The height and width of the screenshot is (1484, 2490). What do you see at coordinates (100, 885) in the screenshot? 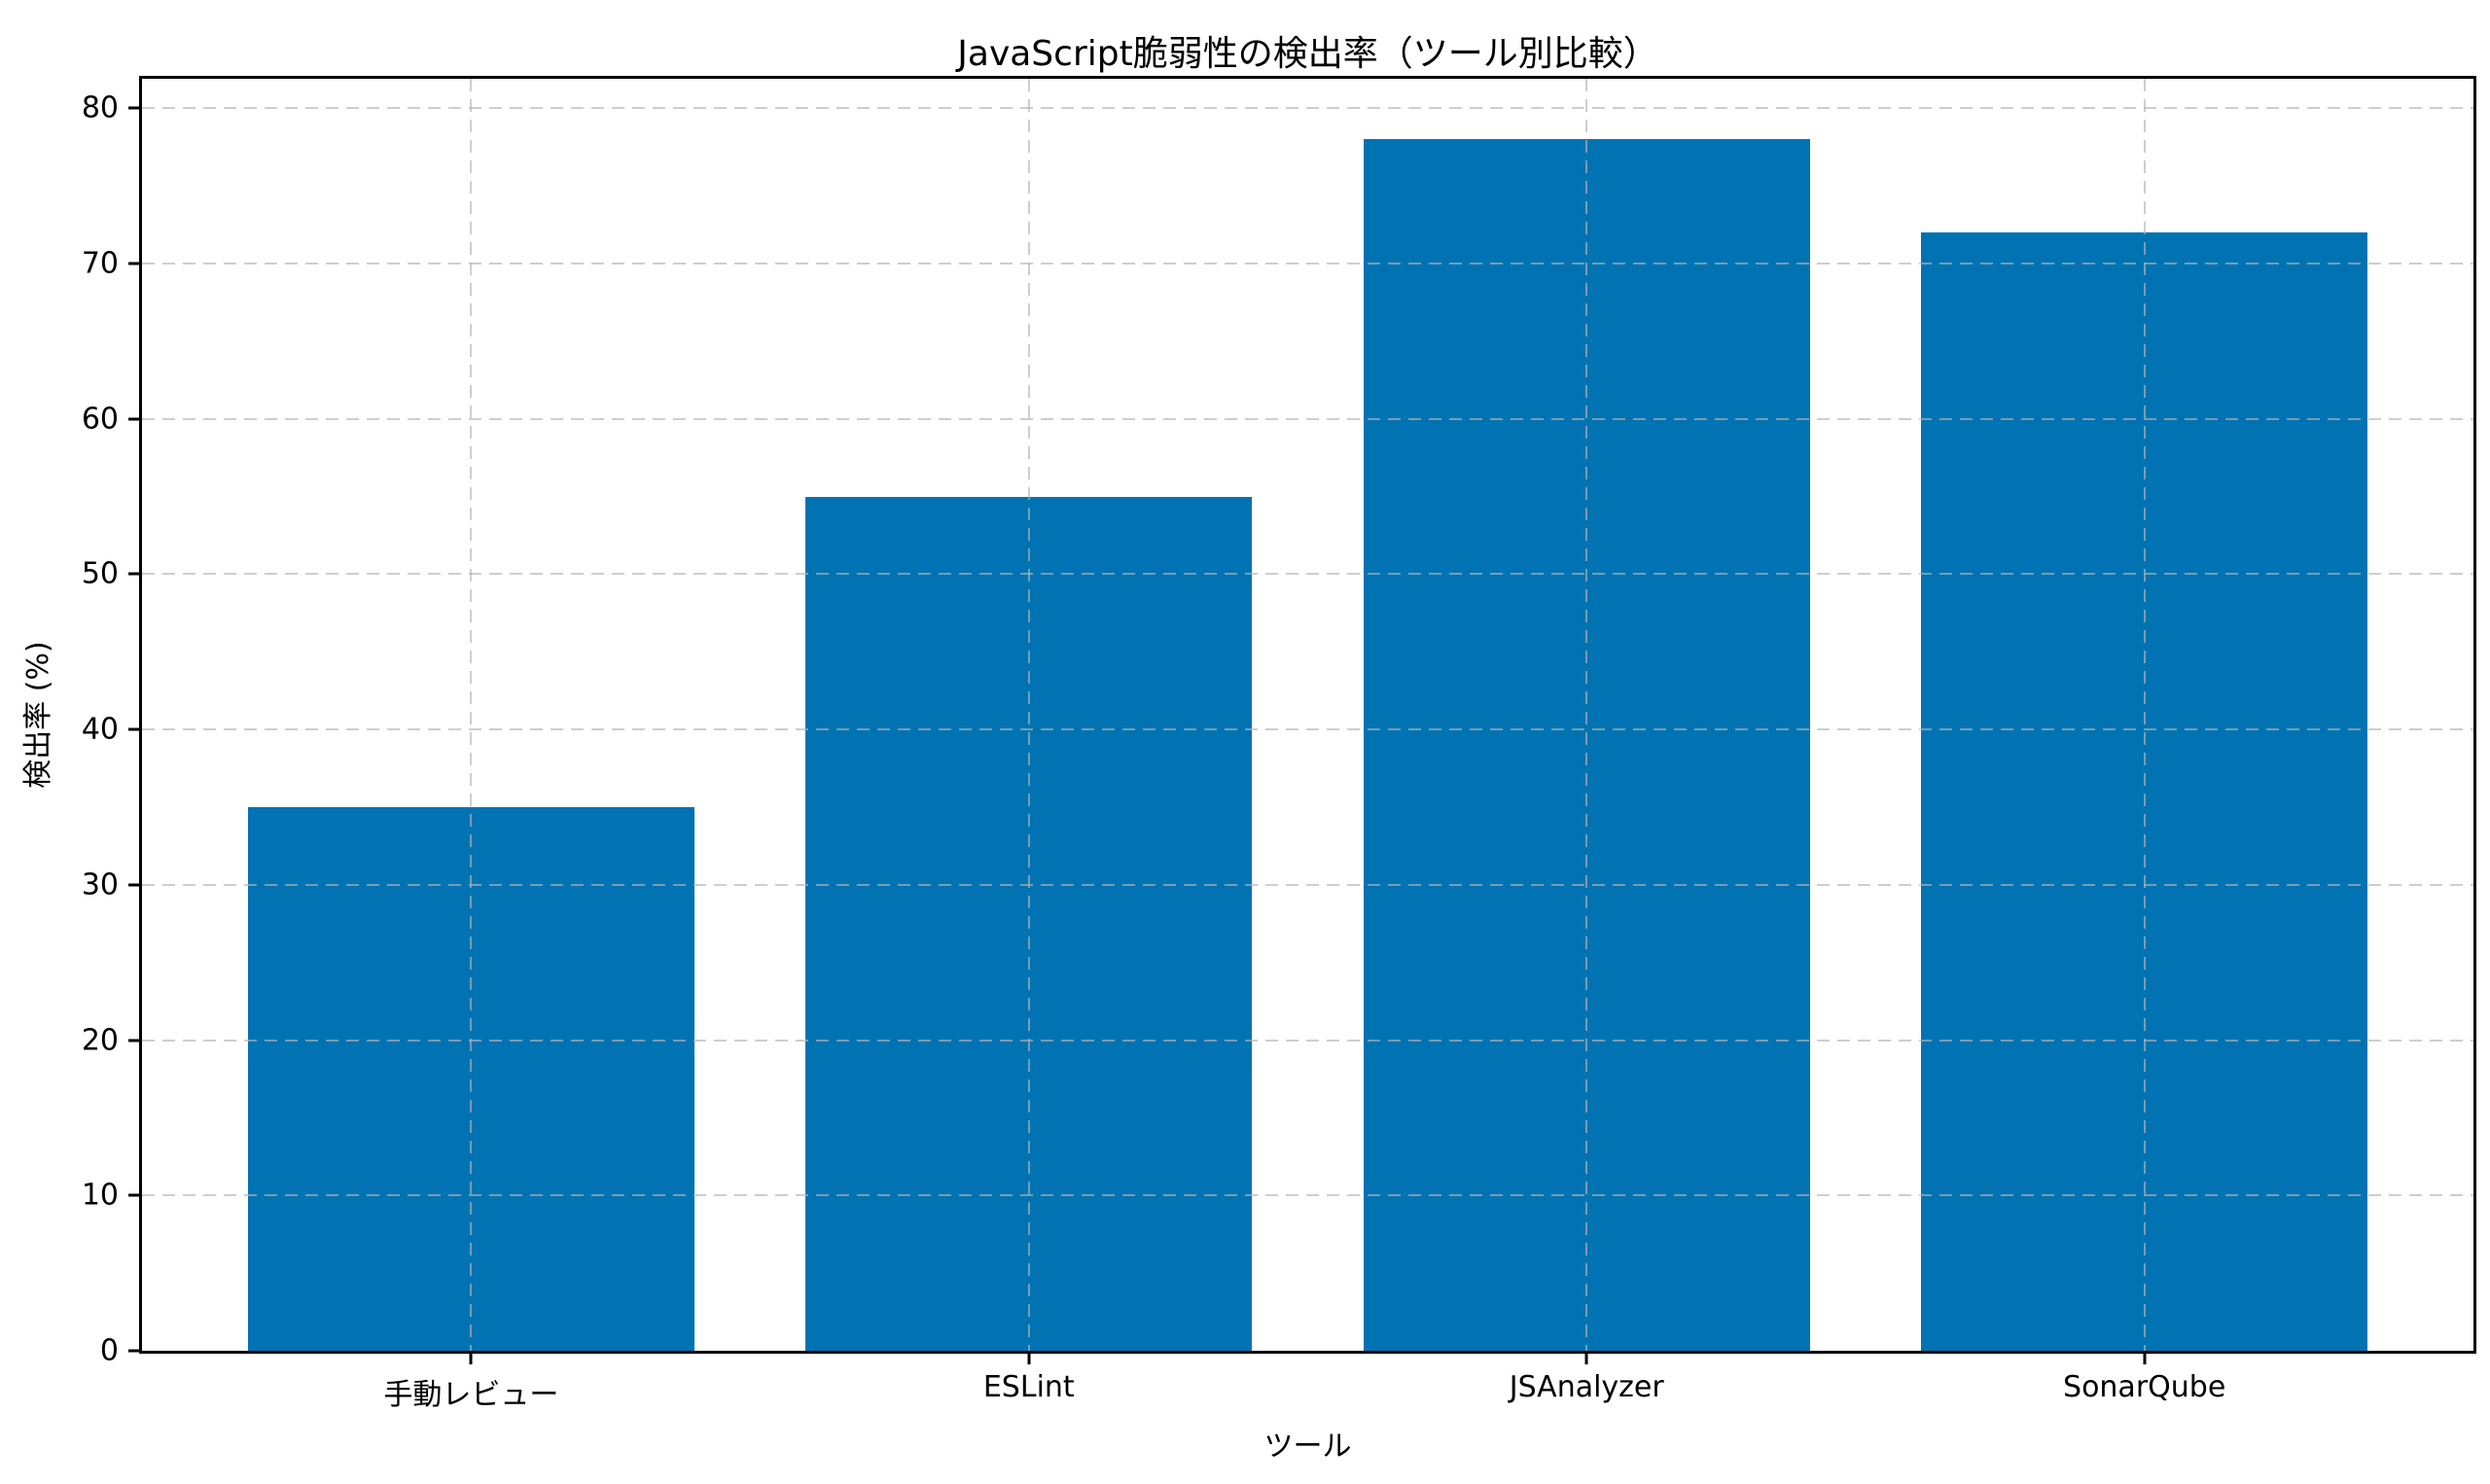
I see `y-tick-label-30: 30` at bounding box center [100, 885].